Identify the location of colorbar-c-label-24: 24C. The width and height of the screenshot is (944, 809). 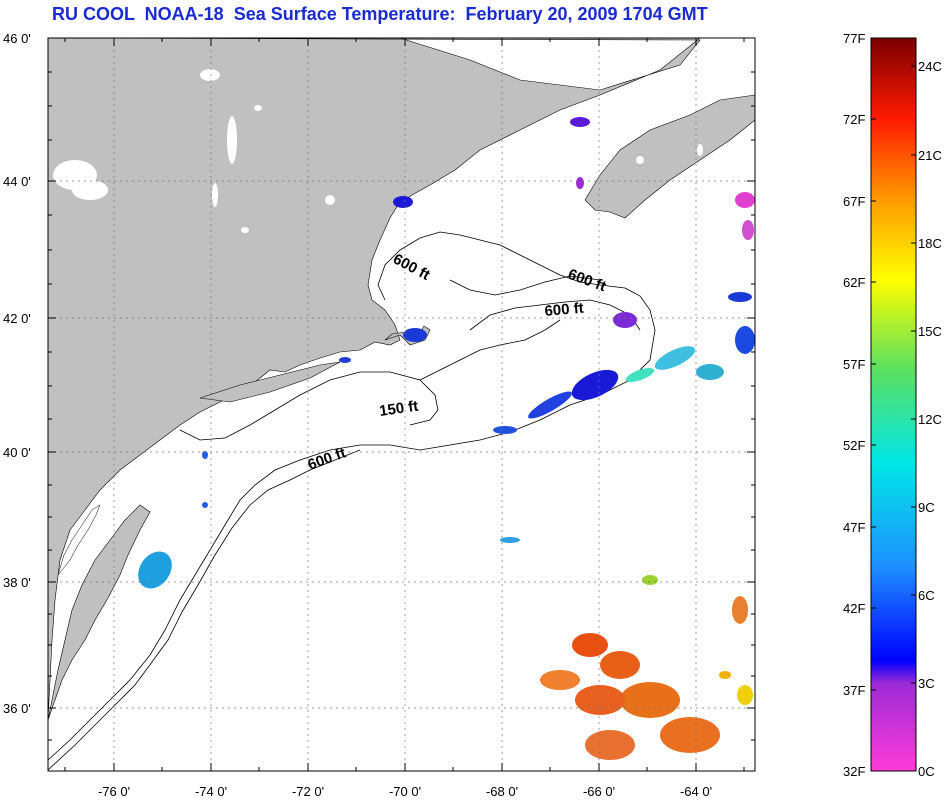
(930, 66).